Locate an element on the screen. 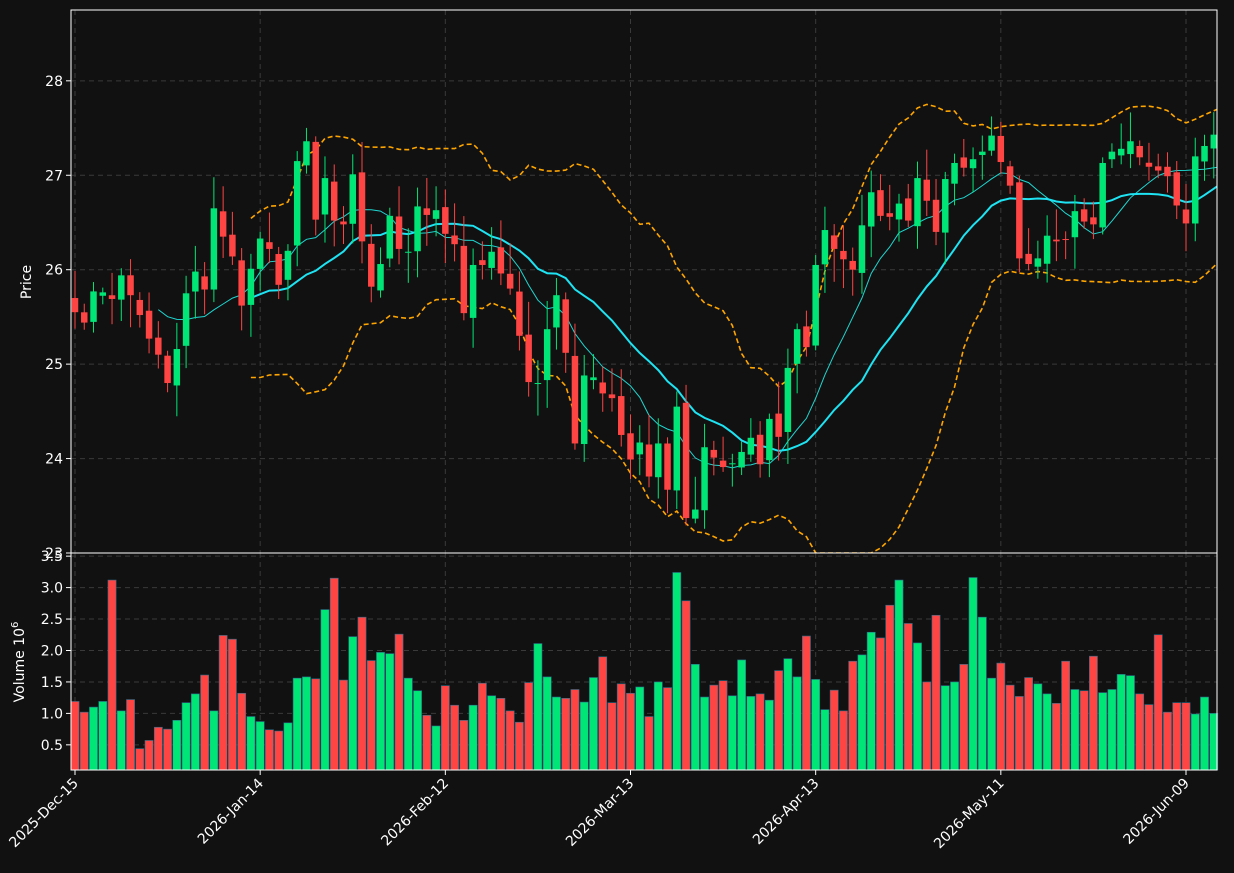 The width and height of the screenshot is (1234, 873). price-tick-label: 27 is located at coordinates (54, 176).